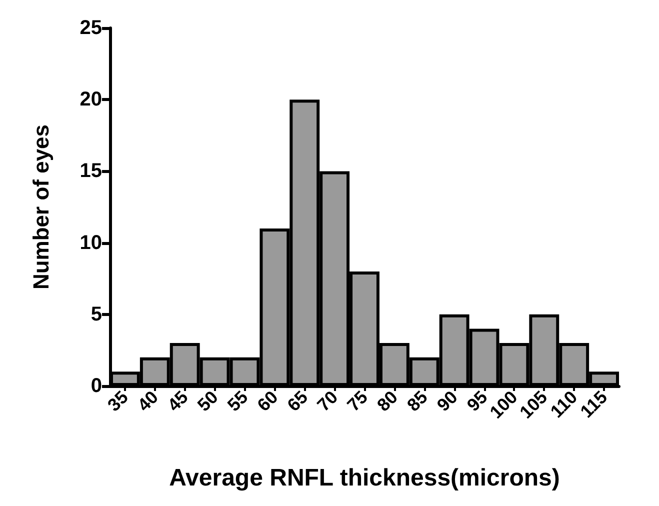 The image size is (659, 506). What do you see at coordinates (91, 28) in the screenshot?
I see `y-tick-label: 25` at bounding box center [91, 28].